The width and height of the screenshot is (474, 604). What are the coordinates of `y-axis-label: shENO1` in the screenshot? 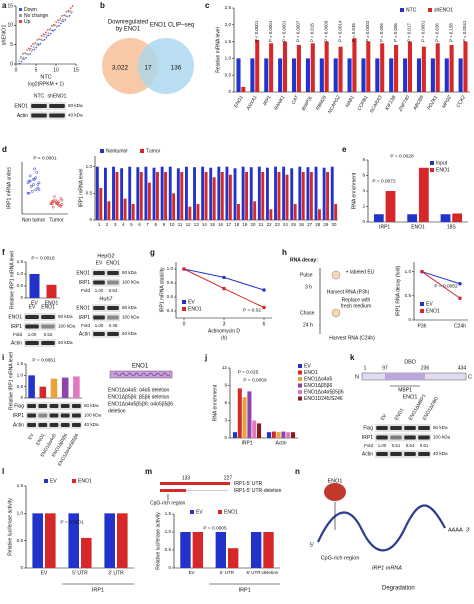 It's located at (4, 35).